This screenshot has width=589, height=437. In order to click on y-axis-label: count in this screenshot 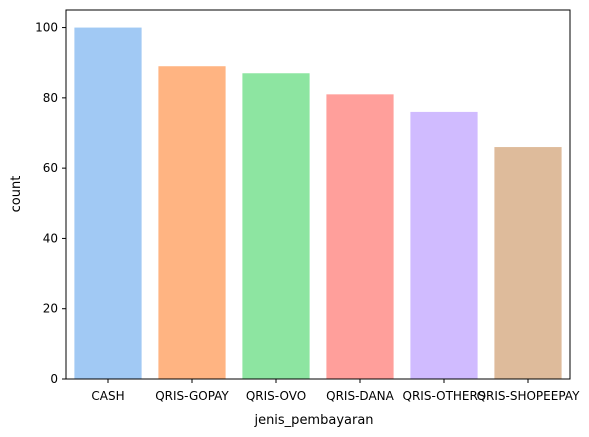, I will do `click(16, 194)`.